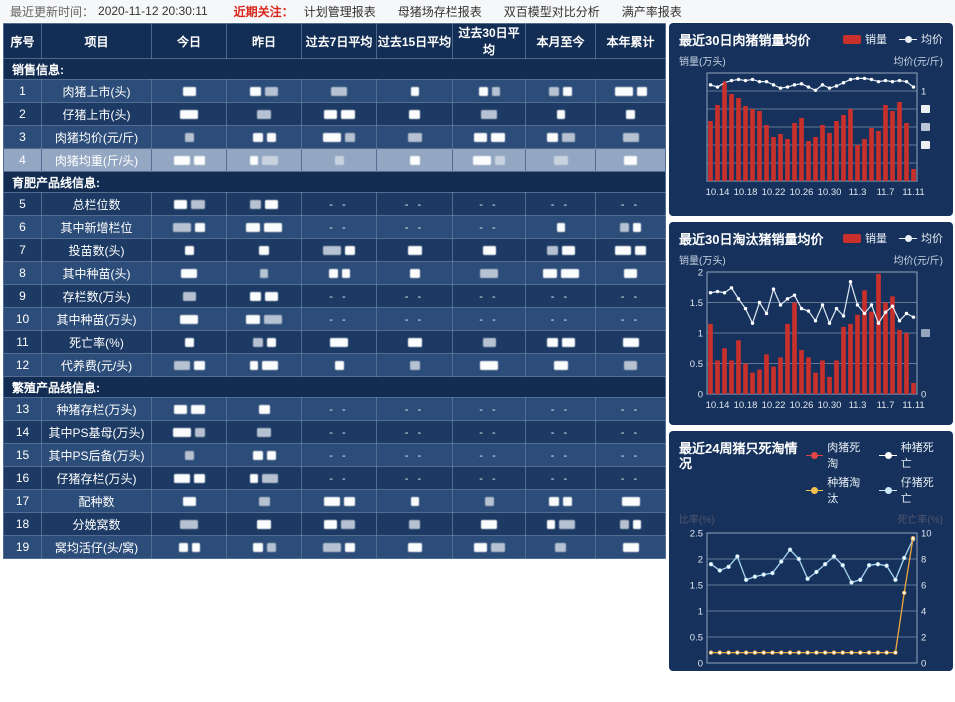  What do you see at coordinates (439, 11) in the screenshot?
I see `report-link-2: 母猪场存栏报表` at bounding box center [439, 11].